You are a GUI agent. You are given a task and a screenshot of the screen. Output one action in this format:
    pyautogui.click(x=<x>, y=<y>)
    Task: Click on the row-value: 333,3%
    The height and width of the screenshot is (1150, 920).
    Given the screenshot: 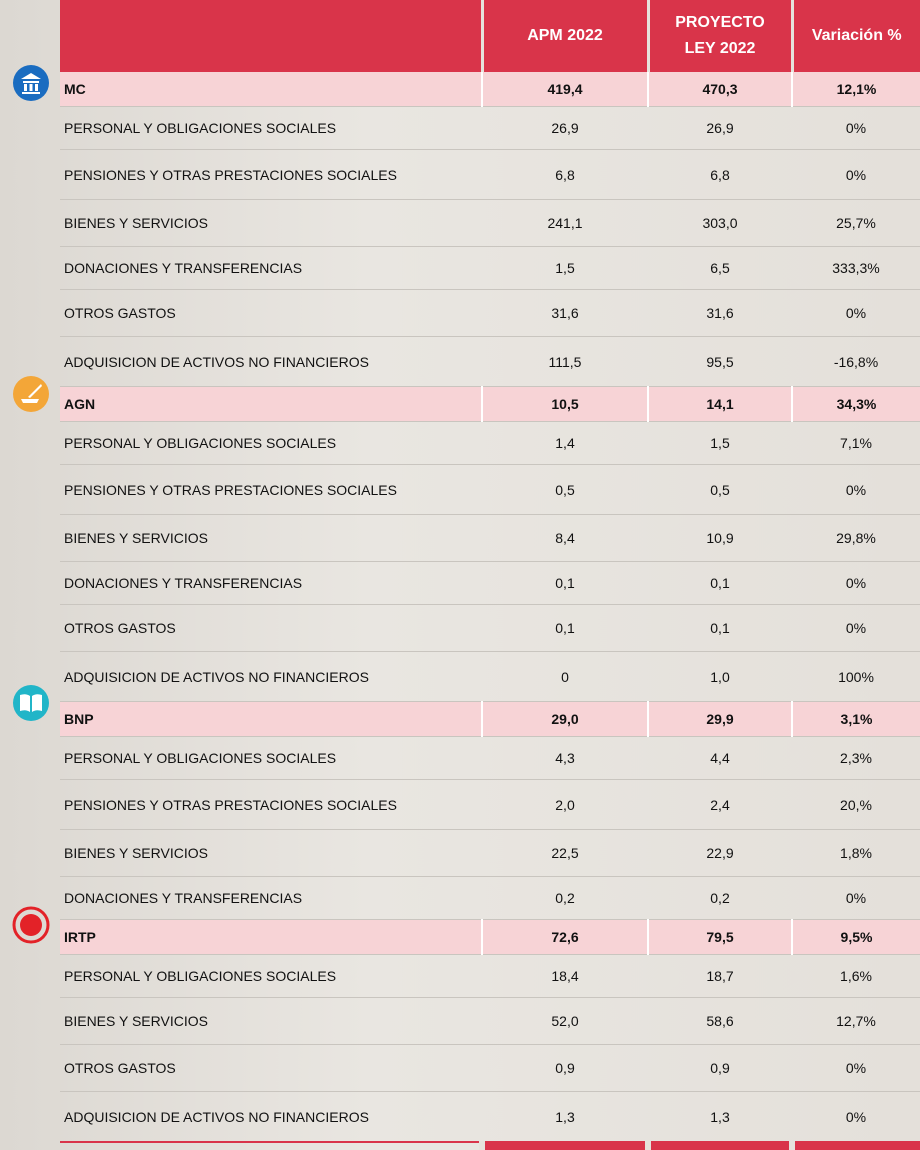 What is the action you would take?
    pyautogui.click(x=856, y=268)
    